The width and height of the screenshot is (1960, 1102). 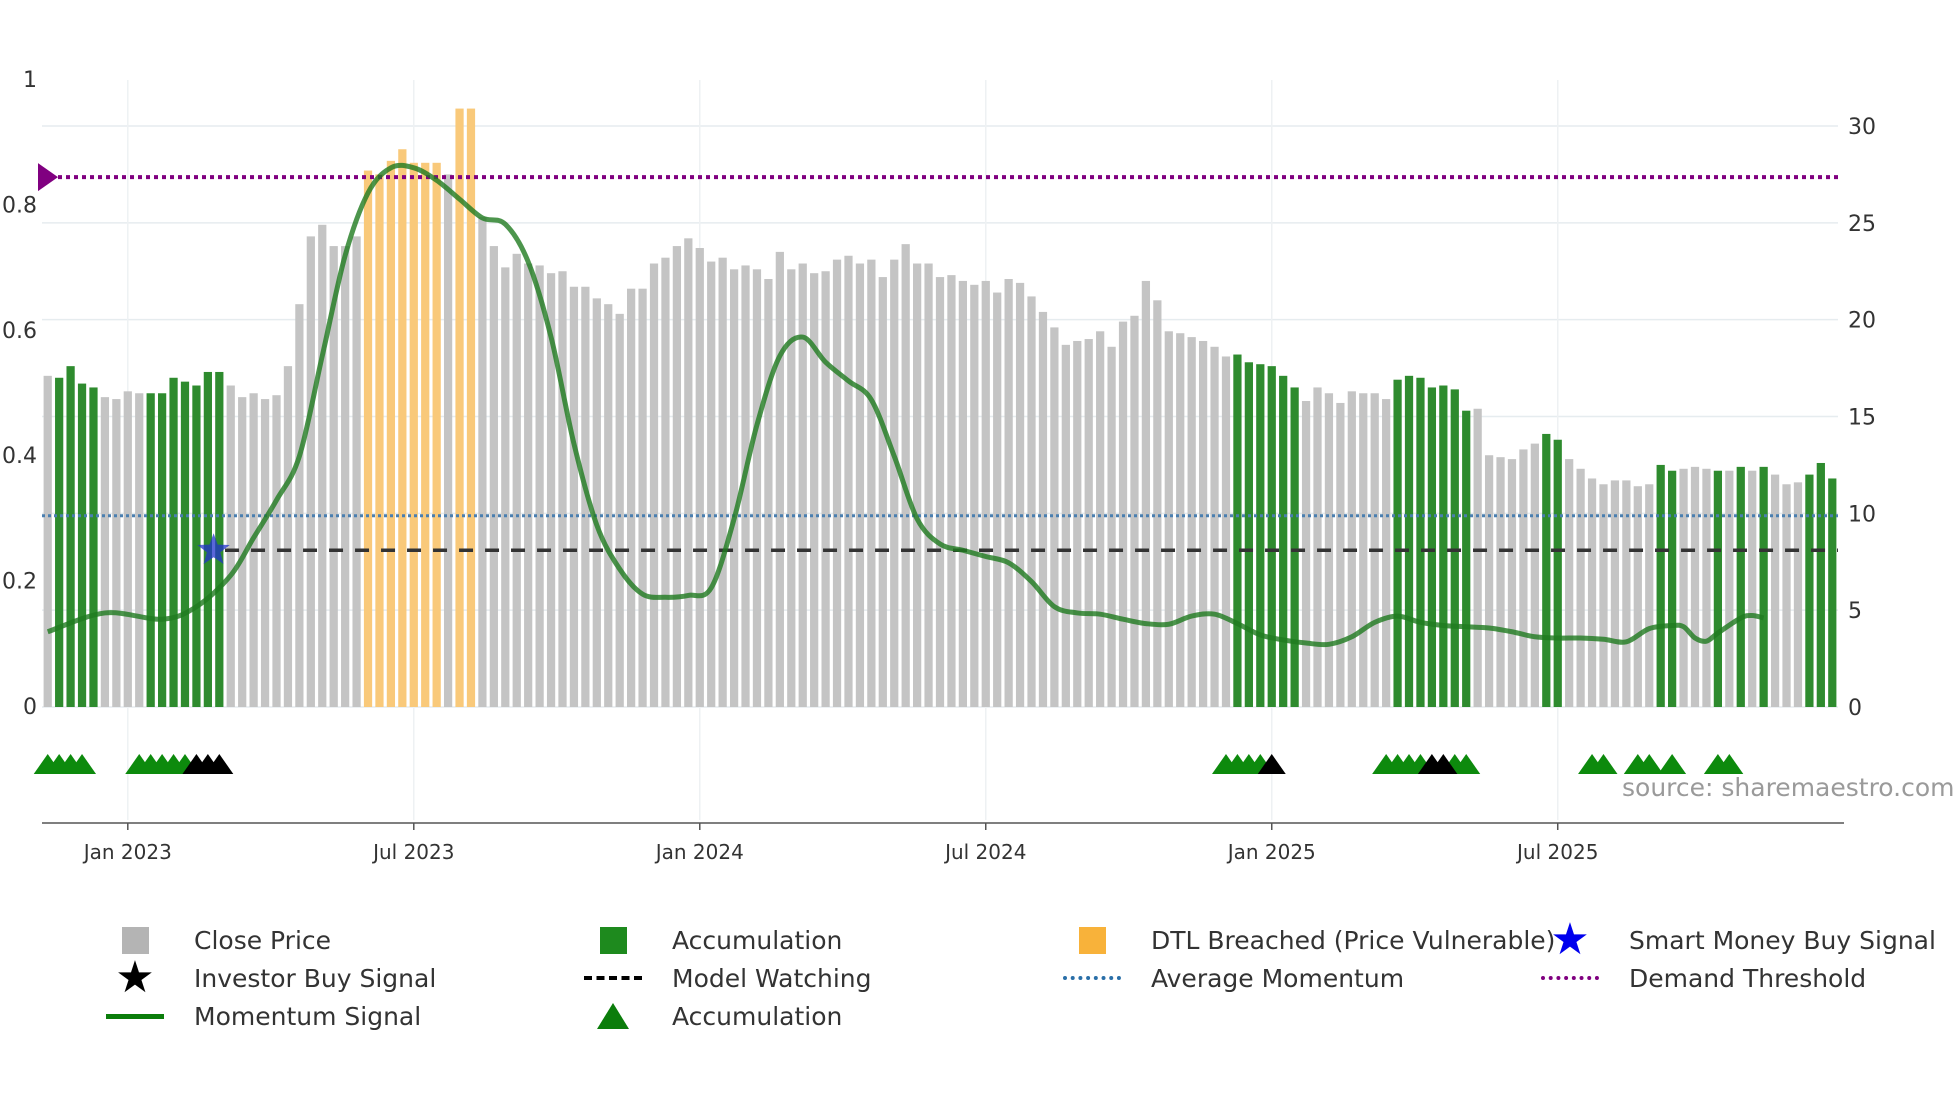 What do you see at coordinates (1556, 852) in the screenshot?
I see `x-tick-label: Jul 2025` at bounding box center [1556, 852].